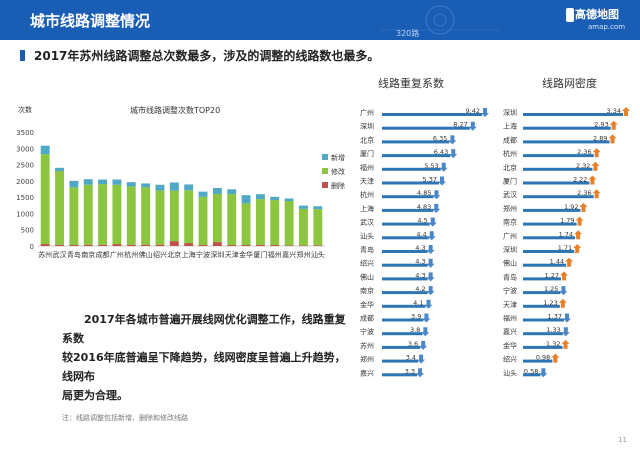 The width and height of the screenshot is (640, 453). What do you see at coordinates (74, 254) in the screenshot?
I see `x-tick-label: 青岛` at bounding box center [74, 254].